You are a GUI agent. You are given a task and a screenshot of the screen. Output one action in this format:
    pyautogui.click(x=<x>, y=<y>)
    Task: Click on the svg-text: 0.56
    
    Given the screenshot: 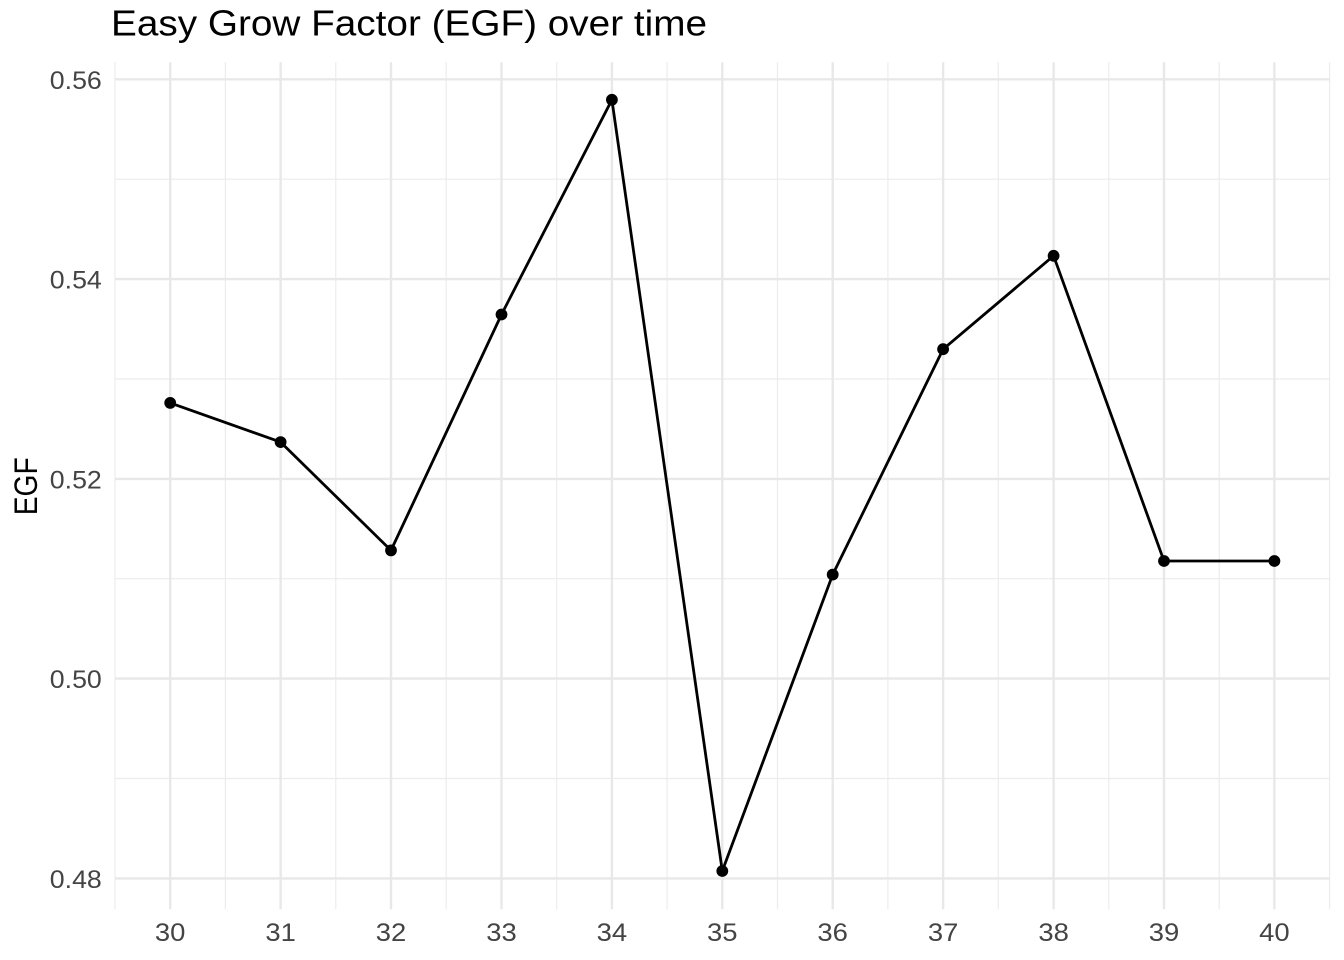 What is the action you would take?
    pyautogui.click(x=76, y=81)
    